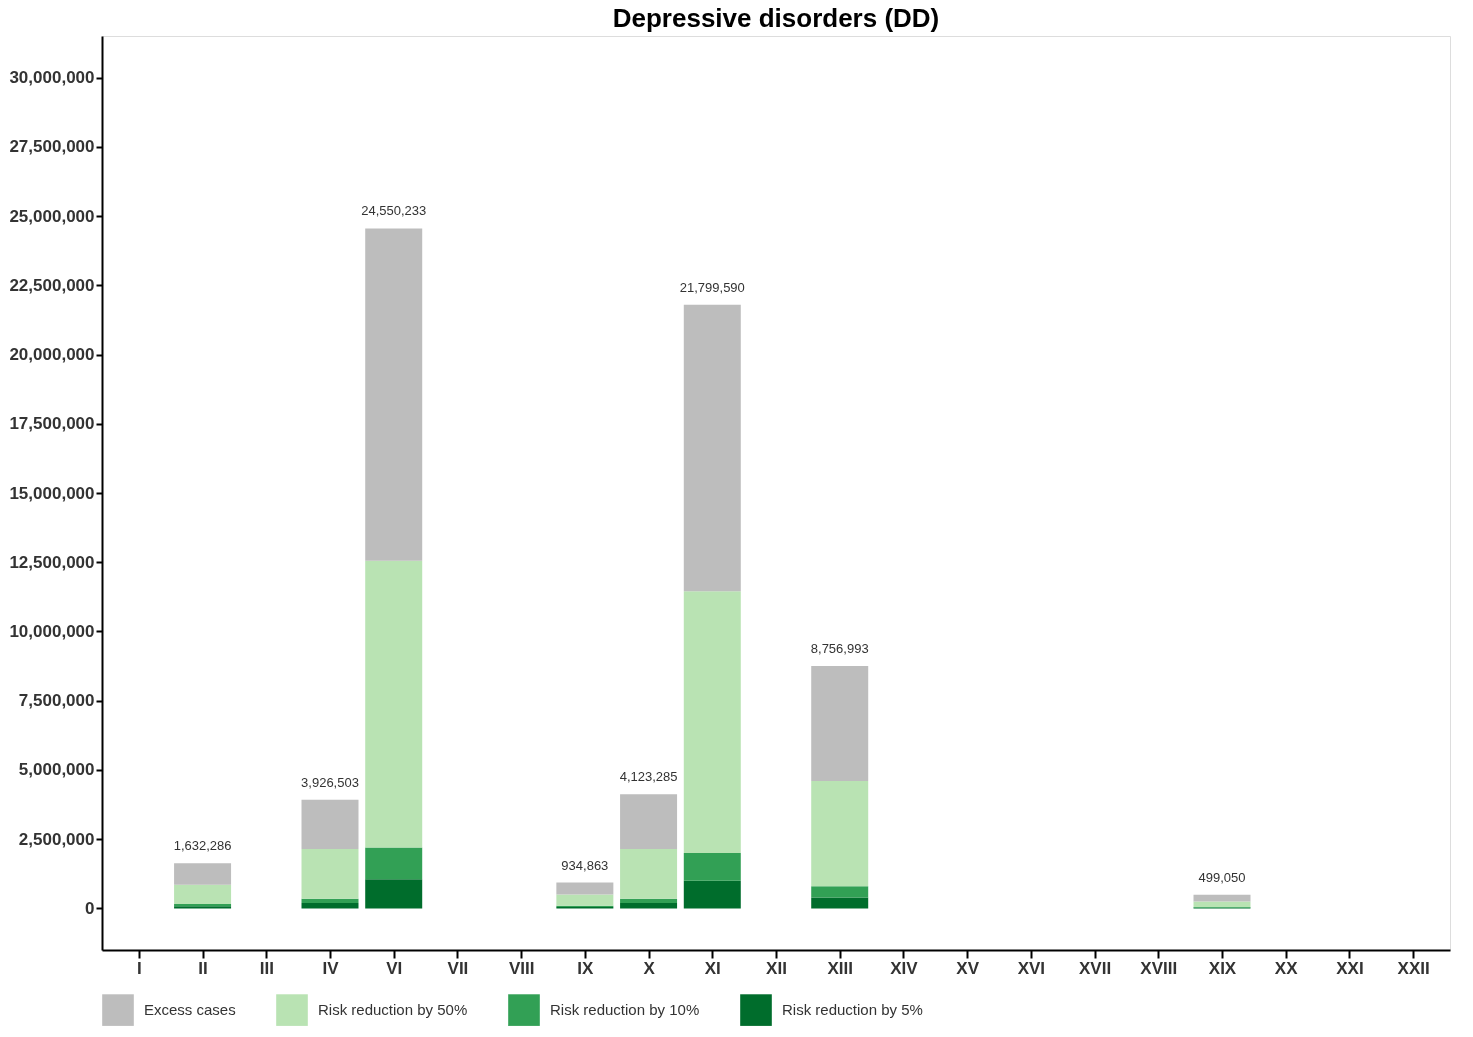 This screenshot has height=1037, width=1473. What do you see at coordinates (1222, 968) in the screenshot?
I see `x-tick-label: XIX` at bounding box center [1222, 968].